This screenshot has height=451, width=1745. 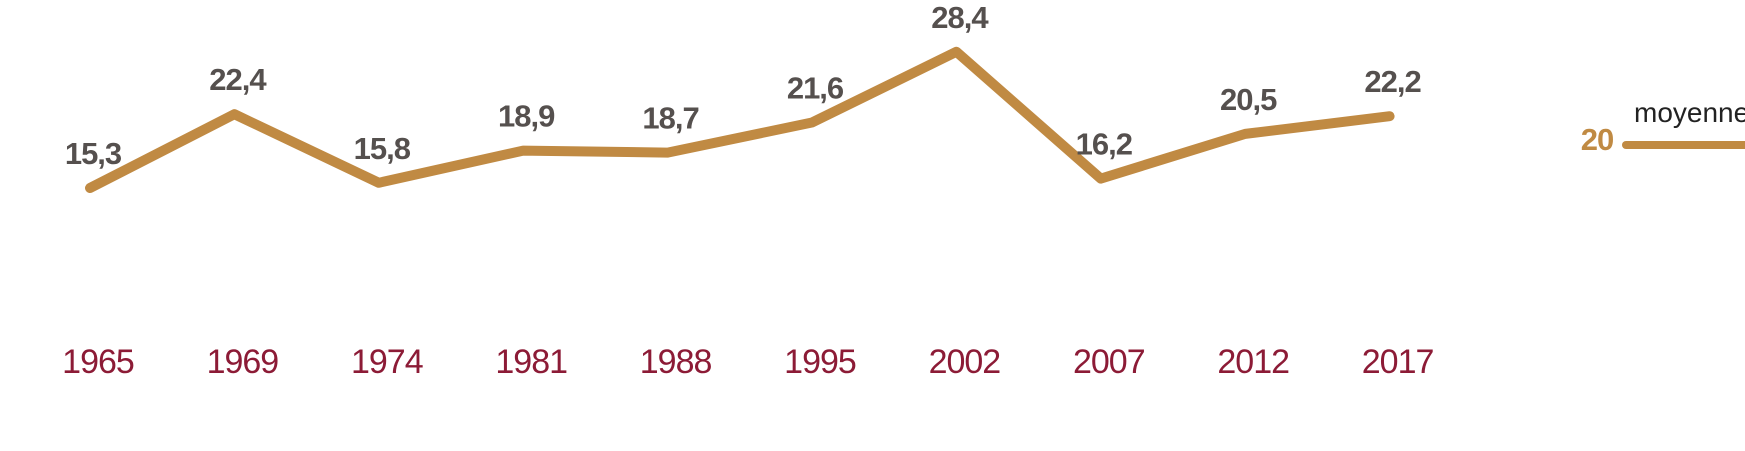 I want to click on x-tick-label: 1965, so click(x=98, y=362).